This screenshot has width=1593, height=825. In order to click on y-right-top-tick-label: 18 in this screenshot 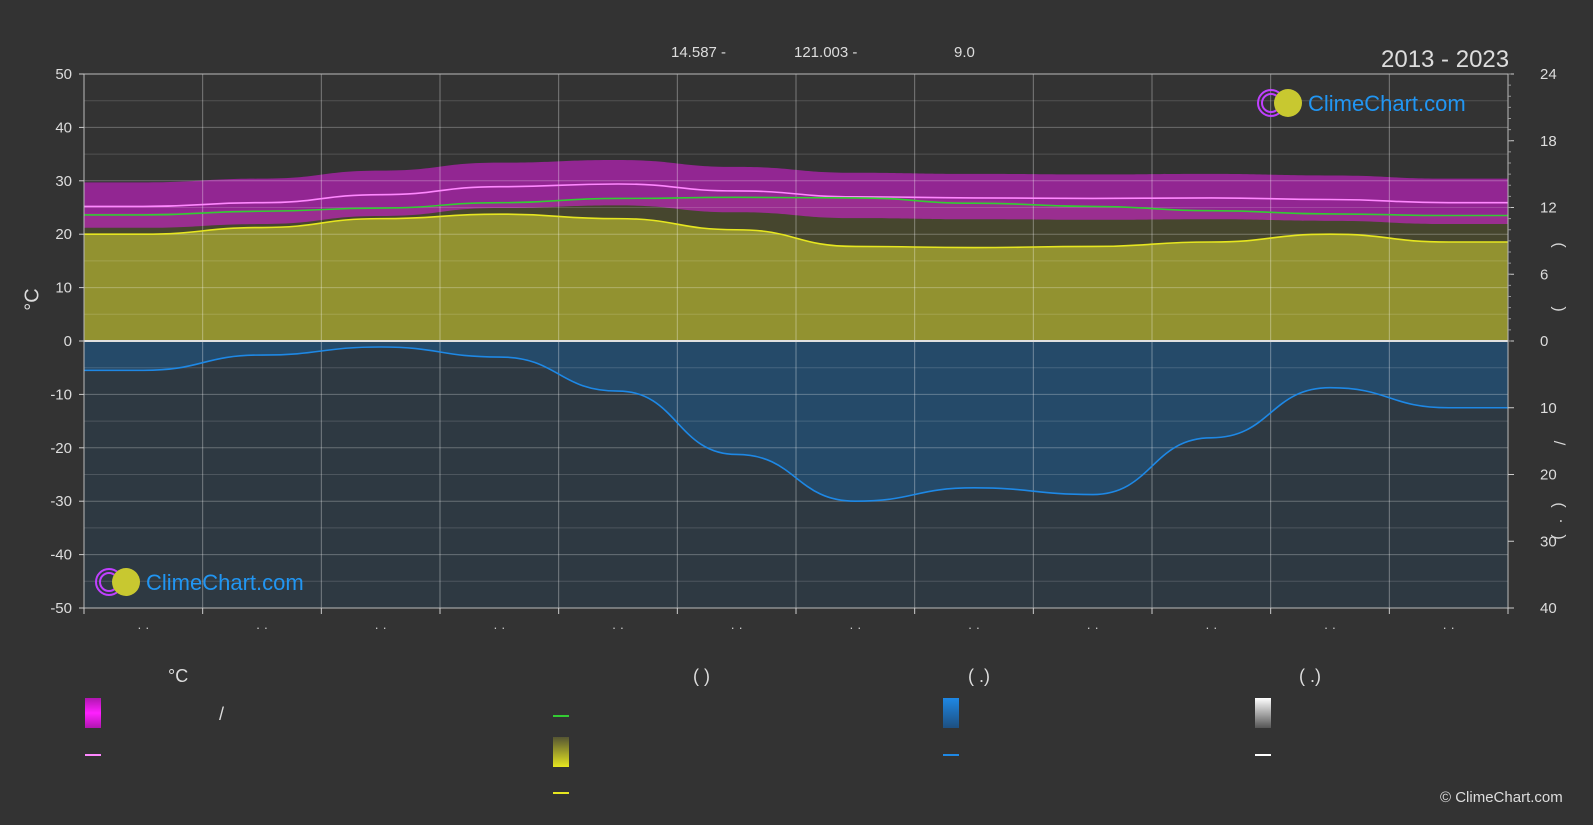, I will do `click(1548, 141)`.